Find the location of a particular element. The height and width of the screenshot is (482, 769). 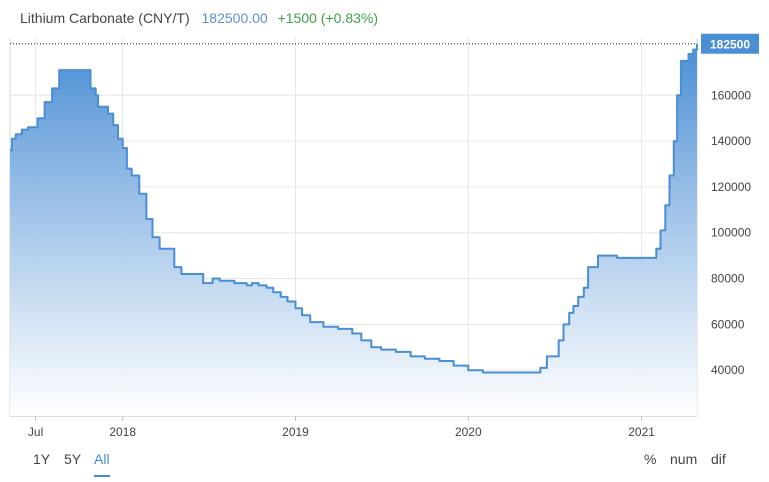

y-tick-label: 120000 is located at coordinates (731, 187).